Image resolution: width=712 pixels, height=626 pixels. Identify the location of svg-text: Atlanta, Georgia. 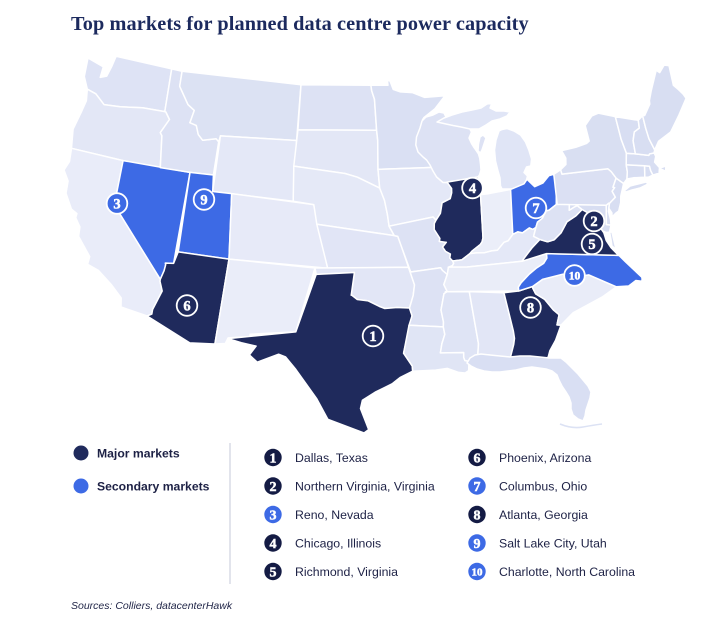
(543, 515).